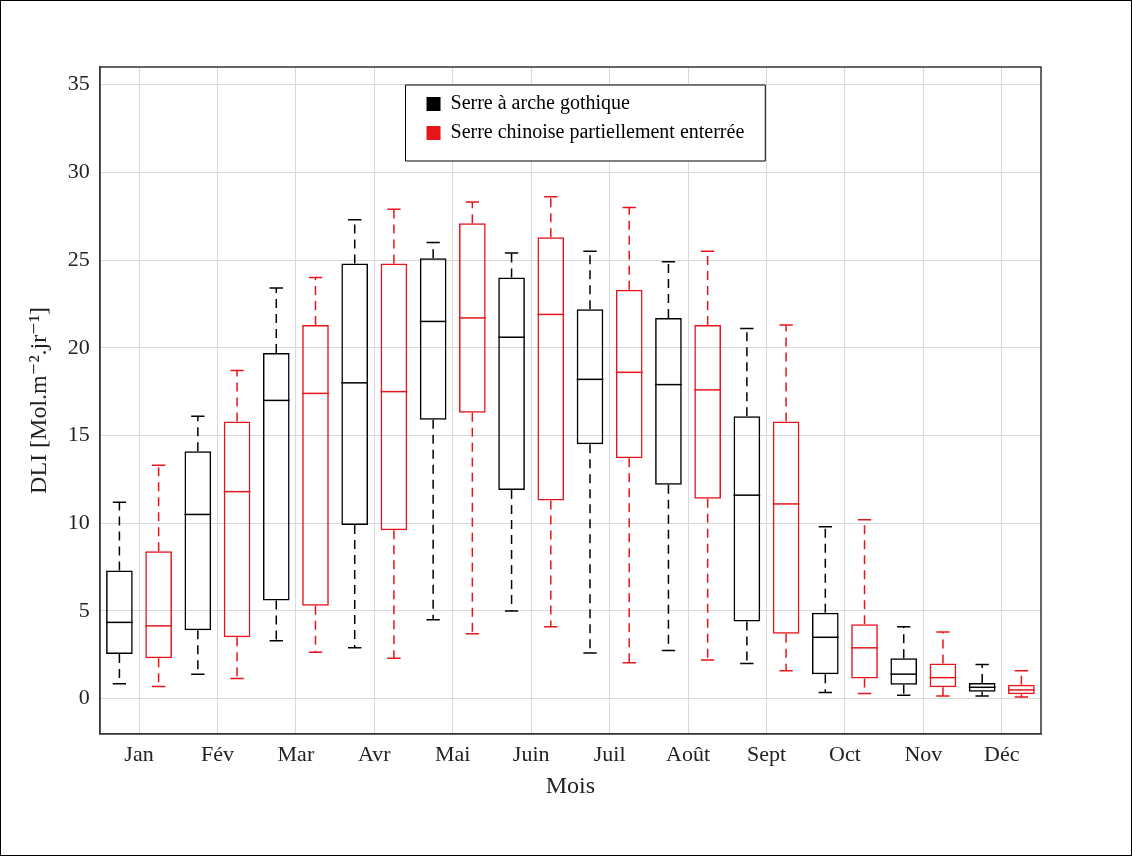  Describe the element at coordinates (453, 753) in the screenshot. I see `x-tick-label: Mai` at that location.